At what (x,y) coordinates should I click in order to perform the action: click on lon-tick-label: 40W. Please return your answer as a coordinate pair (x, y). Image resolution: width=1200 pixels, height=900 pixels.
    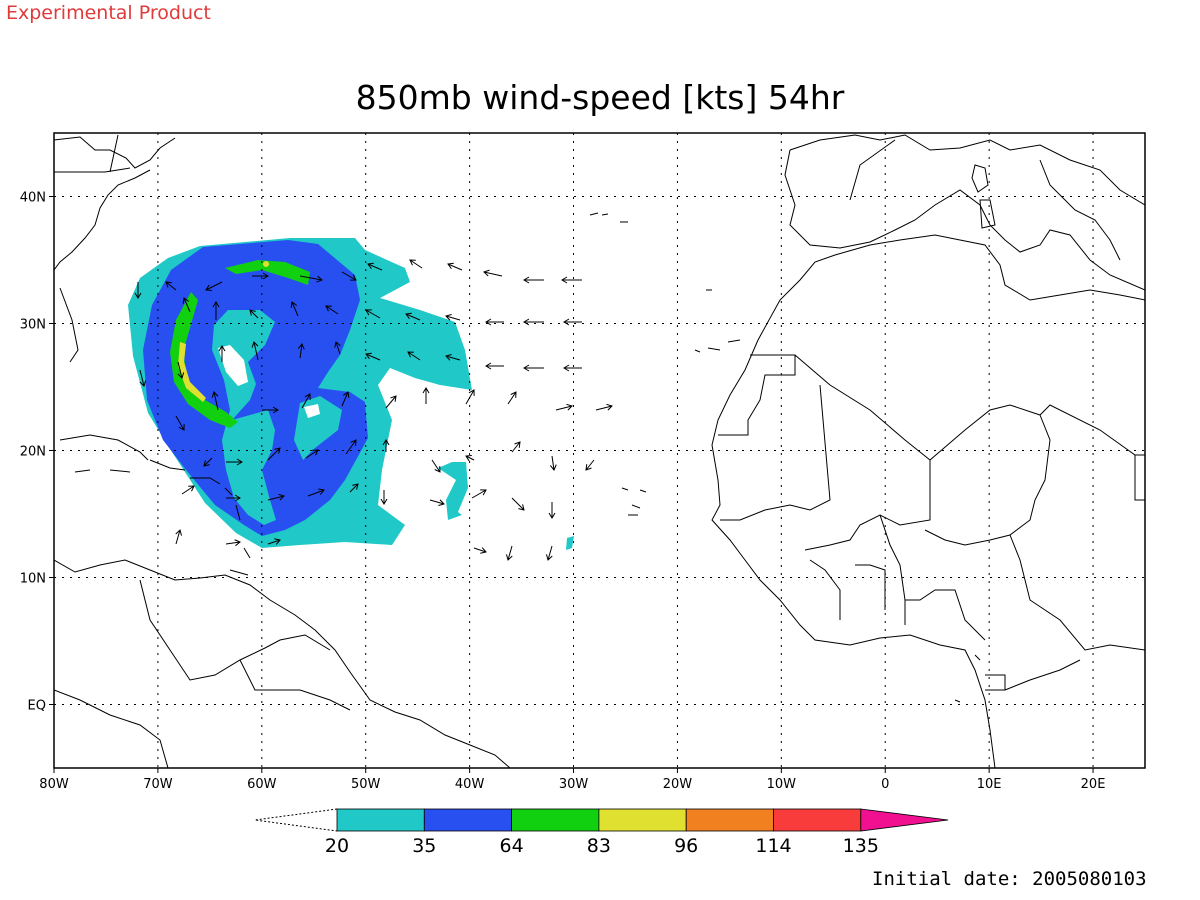
    Looking at the image, I should click on (470, 784).